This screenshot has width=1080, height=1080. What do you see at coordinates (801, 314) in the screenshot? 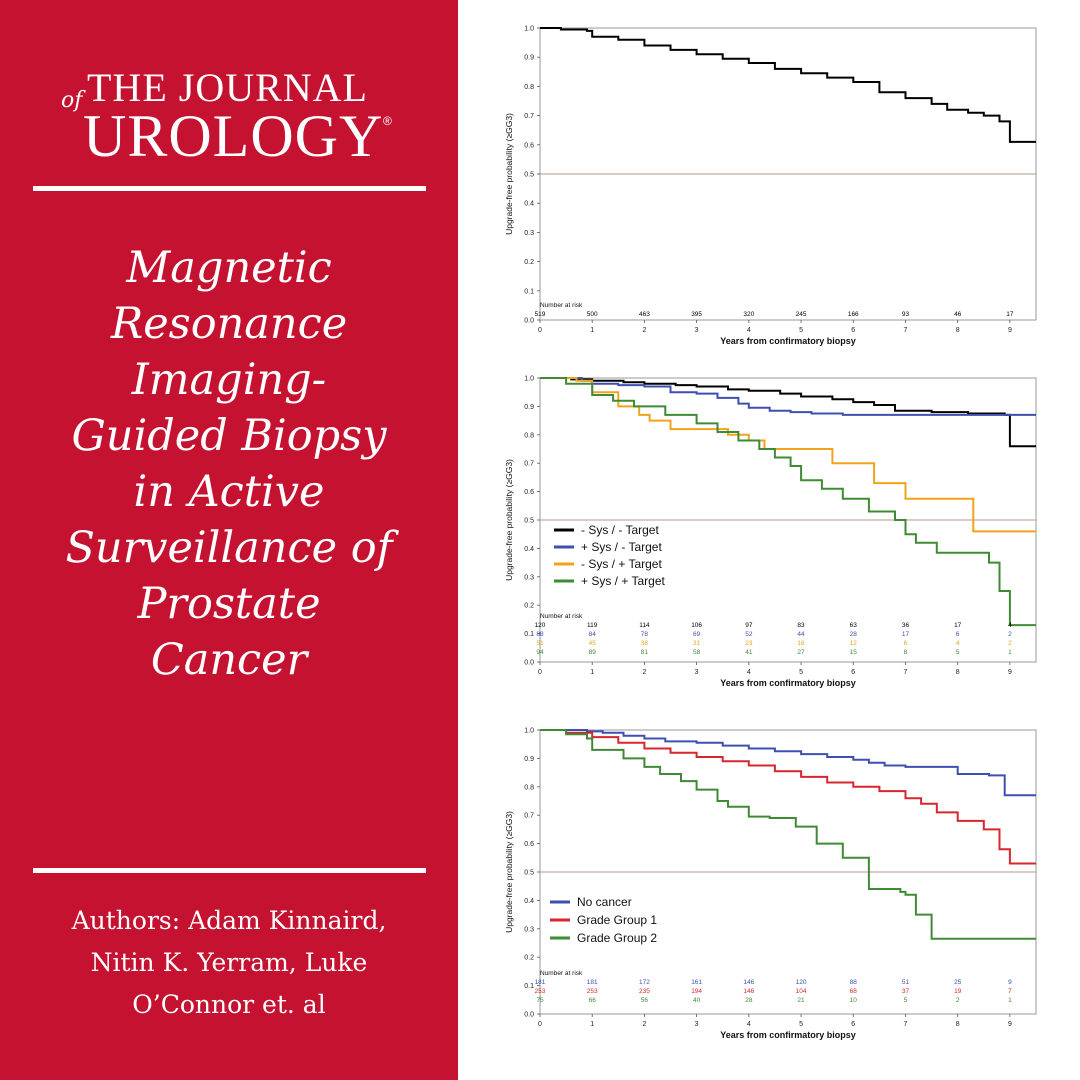
I see `risk-count: 245` at bounding box center [801, 314].